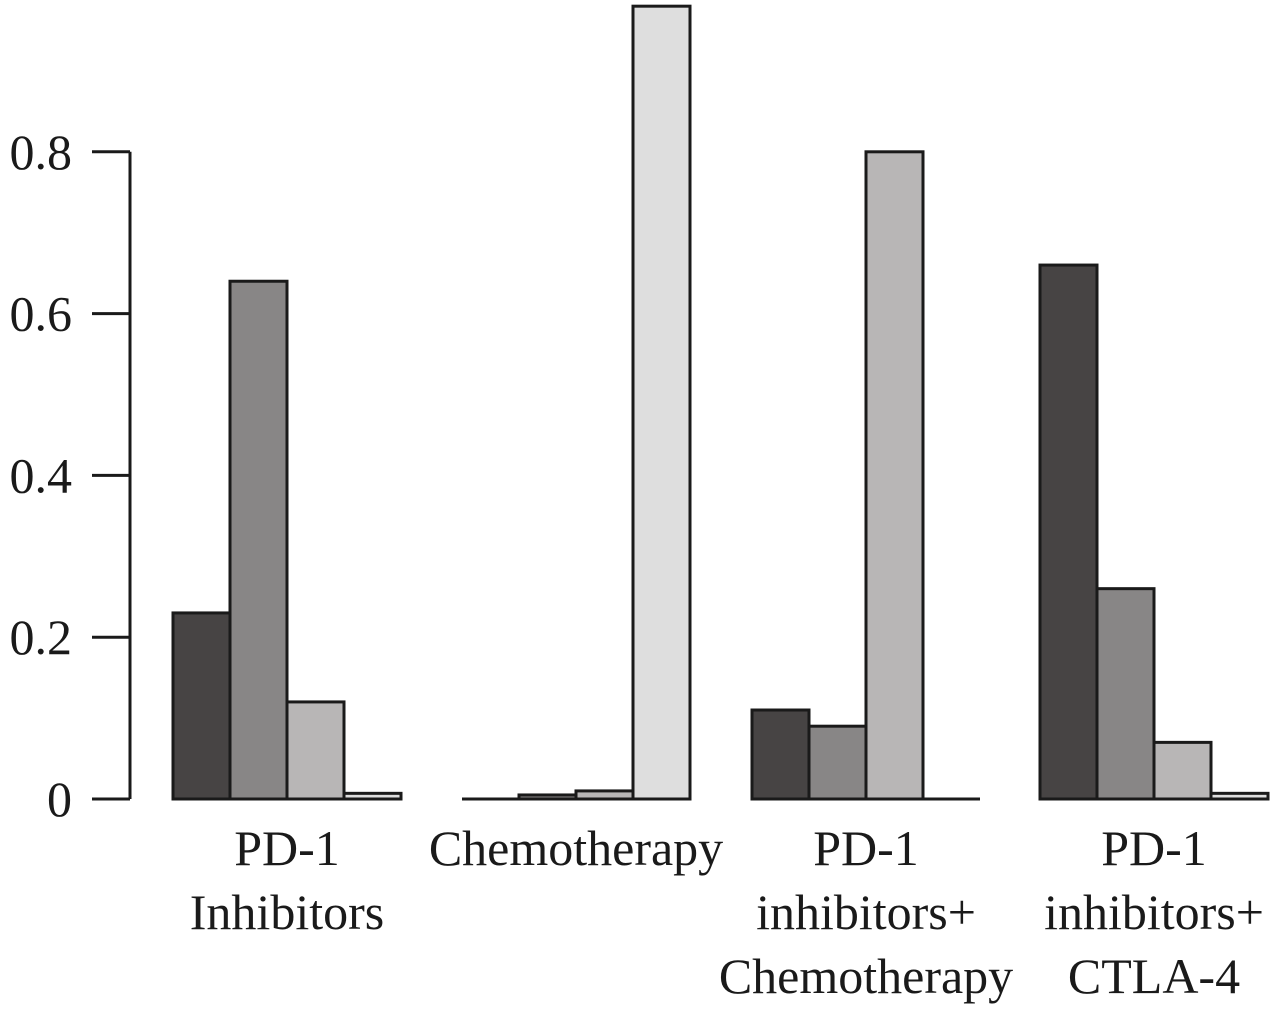 This screenshot has height=1014, width=1280. Describe the element at coordinates (59, 799) in the screenshot. I see `y-tick-label: 0` at that location.